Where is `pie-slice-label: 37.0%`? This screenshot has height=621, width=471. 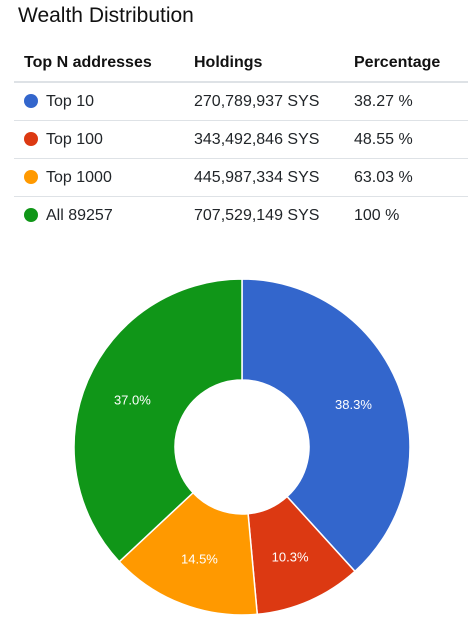
pie-slice-label: 37.0% is located at coordinates (132, 399).